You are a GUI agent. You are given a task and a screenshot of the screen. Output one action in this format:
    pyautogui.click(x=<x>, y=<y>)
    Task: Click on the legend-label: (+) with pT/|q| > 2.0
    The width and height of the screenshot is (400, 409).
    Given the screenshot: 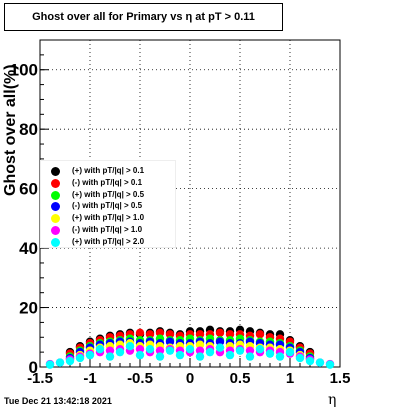 What is the action you would take?
    pyautogui.click(x=108, y=241)
    